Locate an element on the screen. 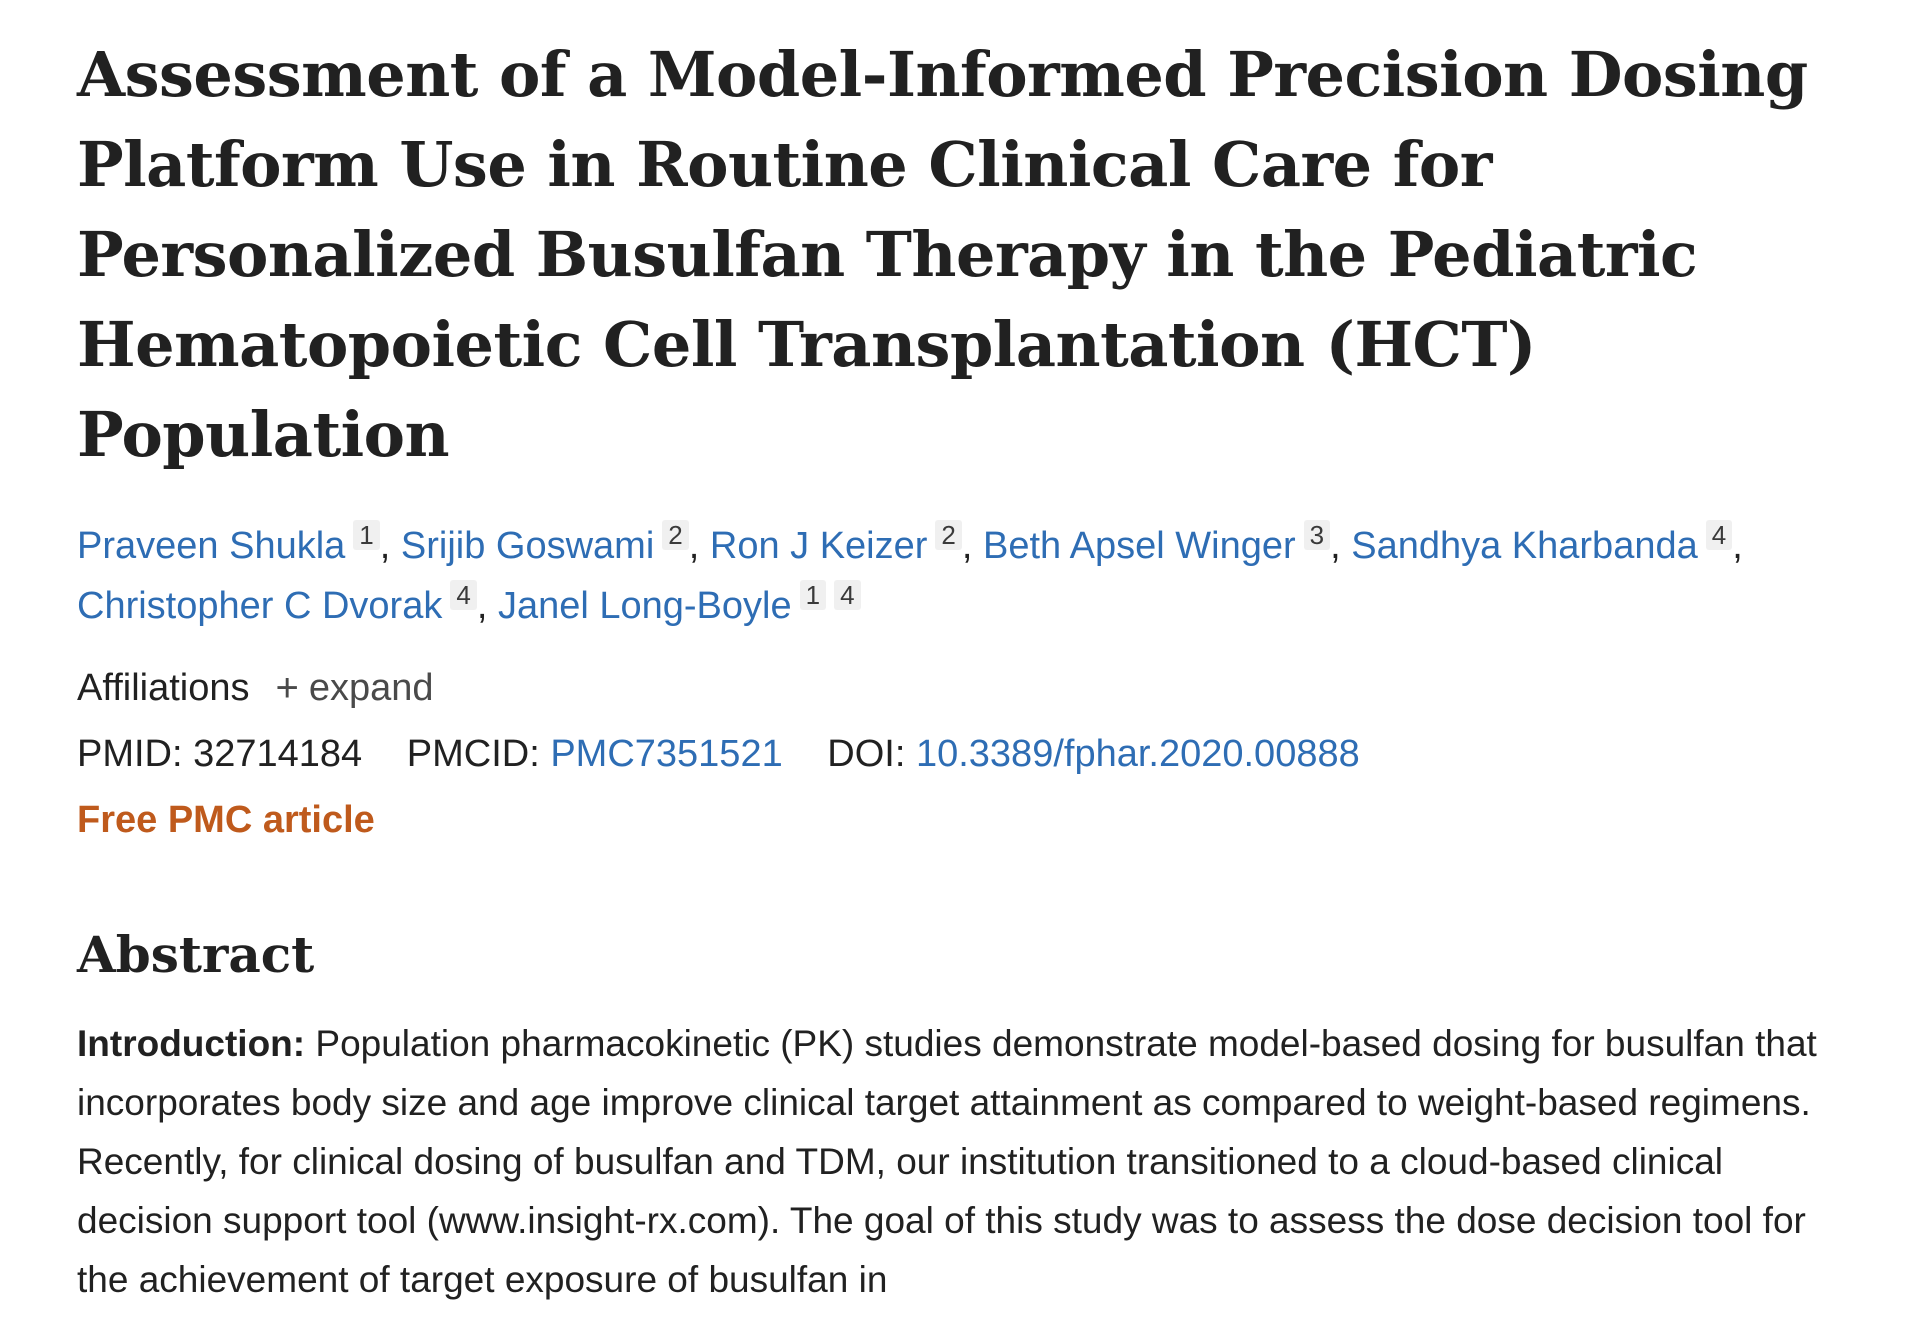  affiliation-number: 3 is located at coordinates (1317, 535).